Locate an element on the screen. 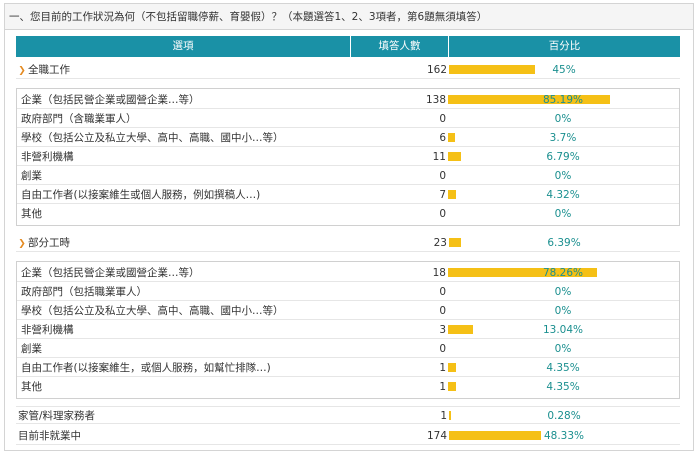 This screenshot has height=454, width=698. item-label: 自由工作者(以接案維生或個人服務，例如撰稿人…) is located at coordinates (141, 195).